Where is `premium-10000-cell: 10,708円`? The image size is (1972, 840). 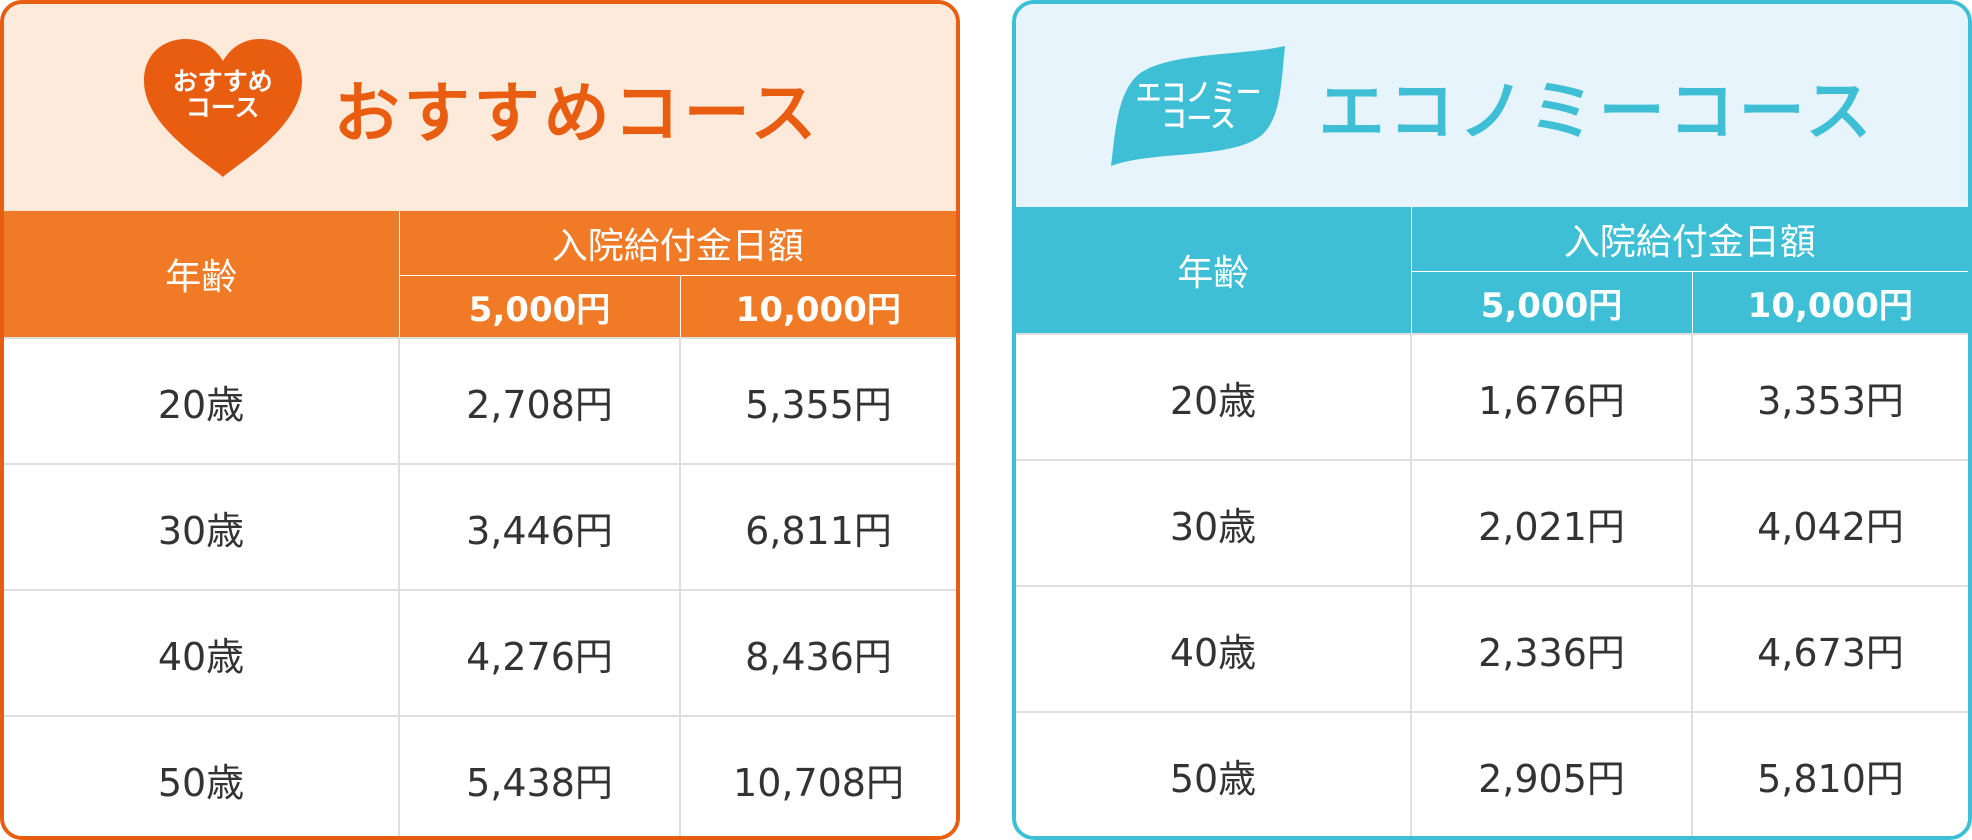
premium-10000-cell: 10,708円 is located at coordinates (817, 775).